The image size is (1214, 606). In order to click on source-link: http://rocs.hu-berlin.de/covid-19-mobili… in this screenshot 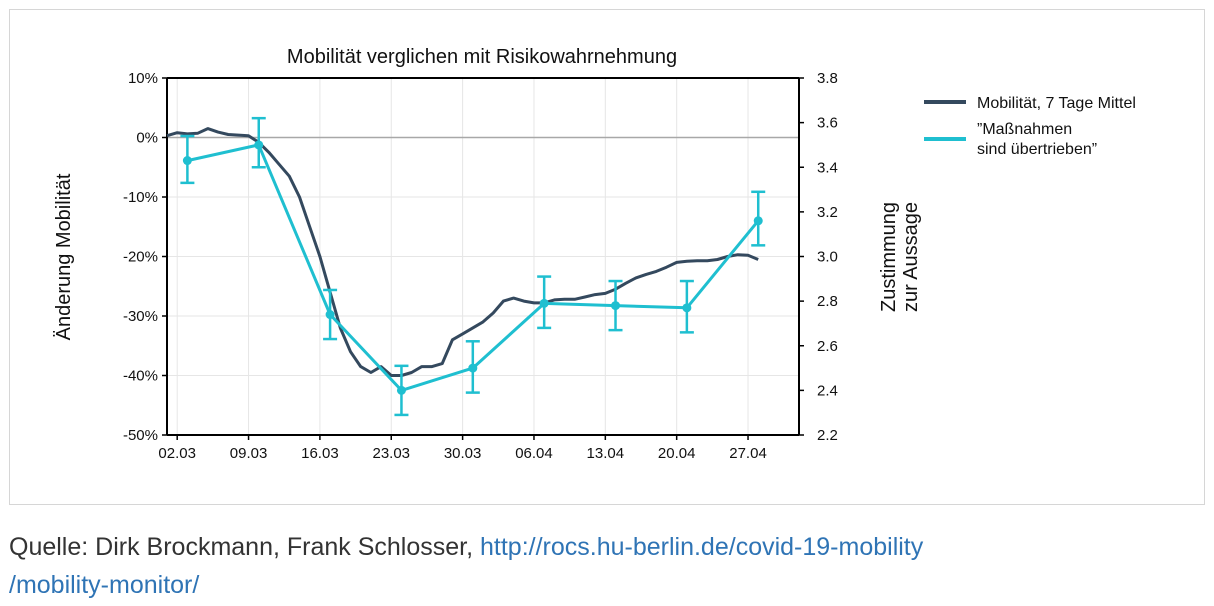, I will do `click(466, 566)`.